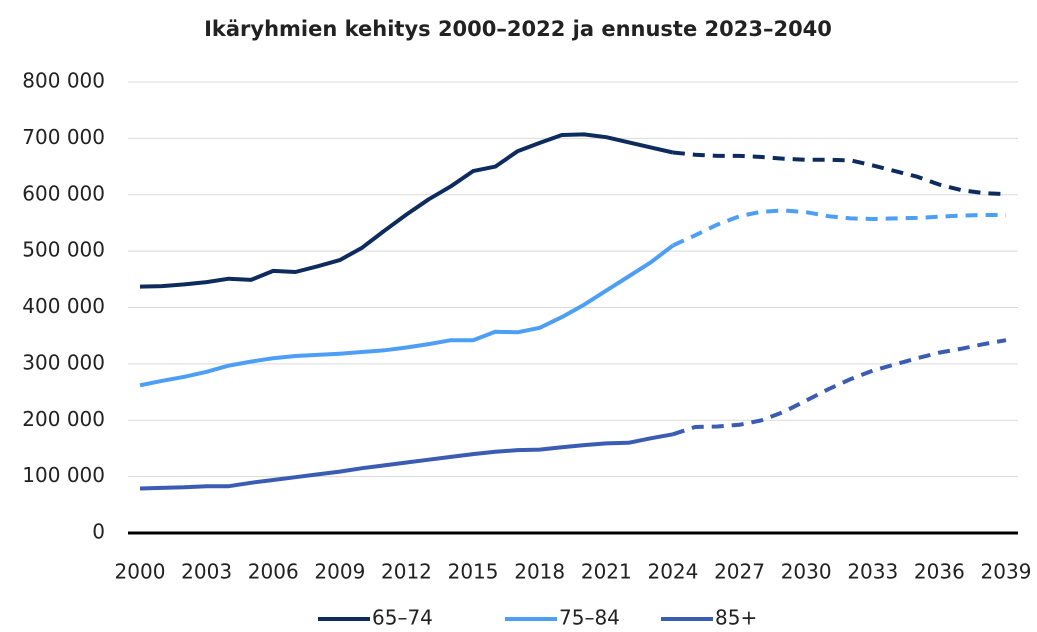 The width and height of the screenshot is (1037, 632). Describe the element at coordinates (63, 250) in the screenshot. I see `y-tick-label: 500 000` at that location.